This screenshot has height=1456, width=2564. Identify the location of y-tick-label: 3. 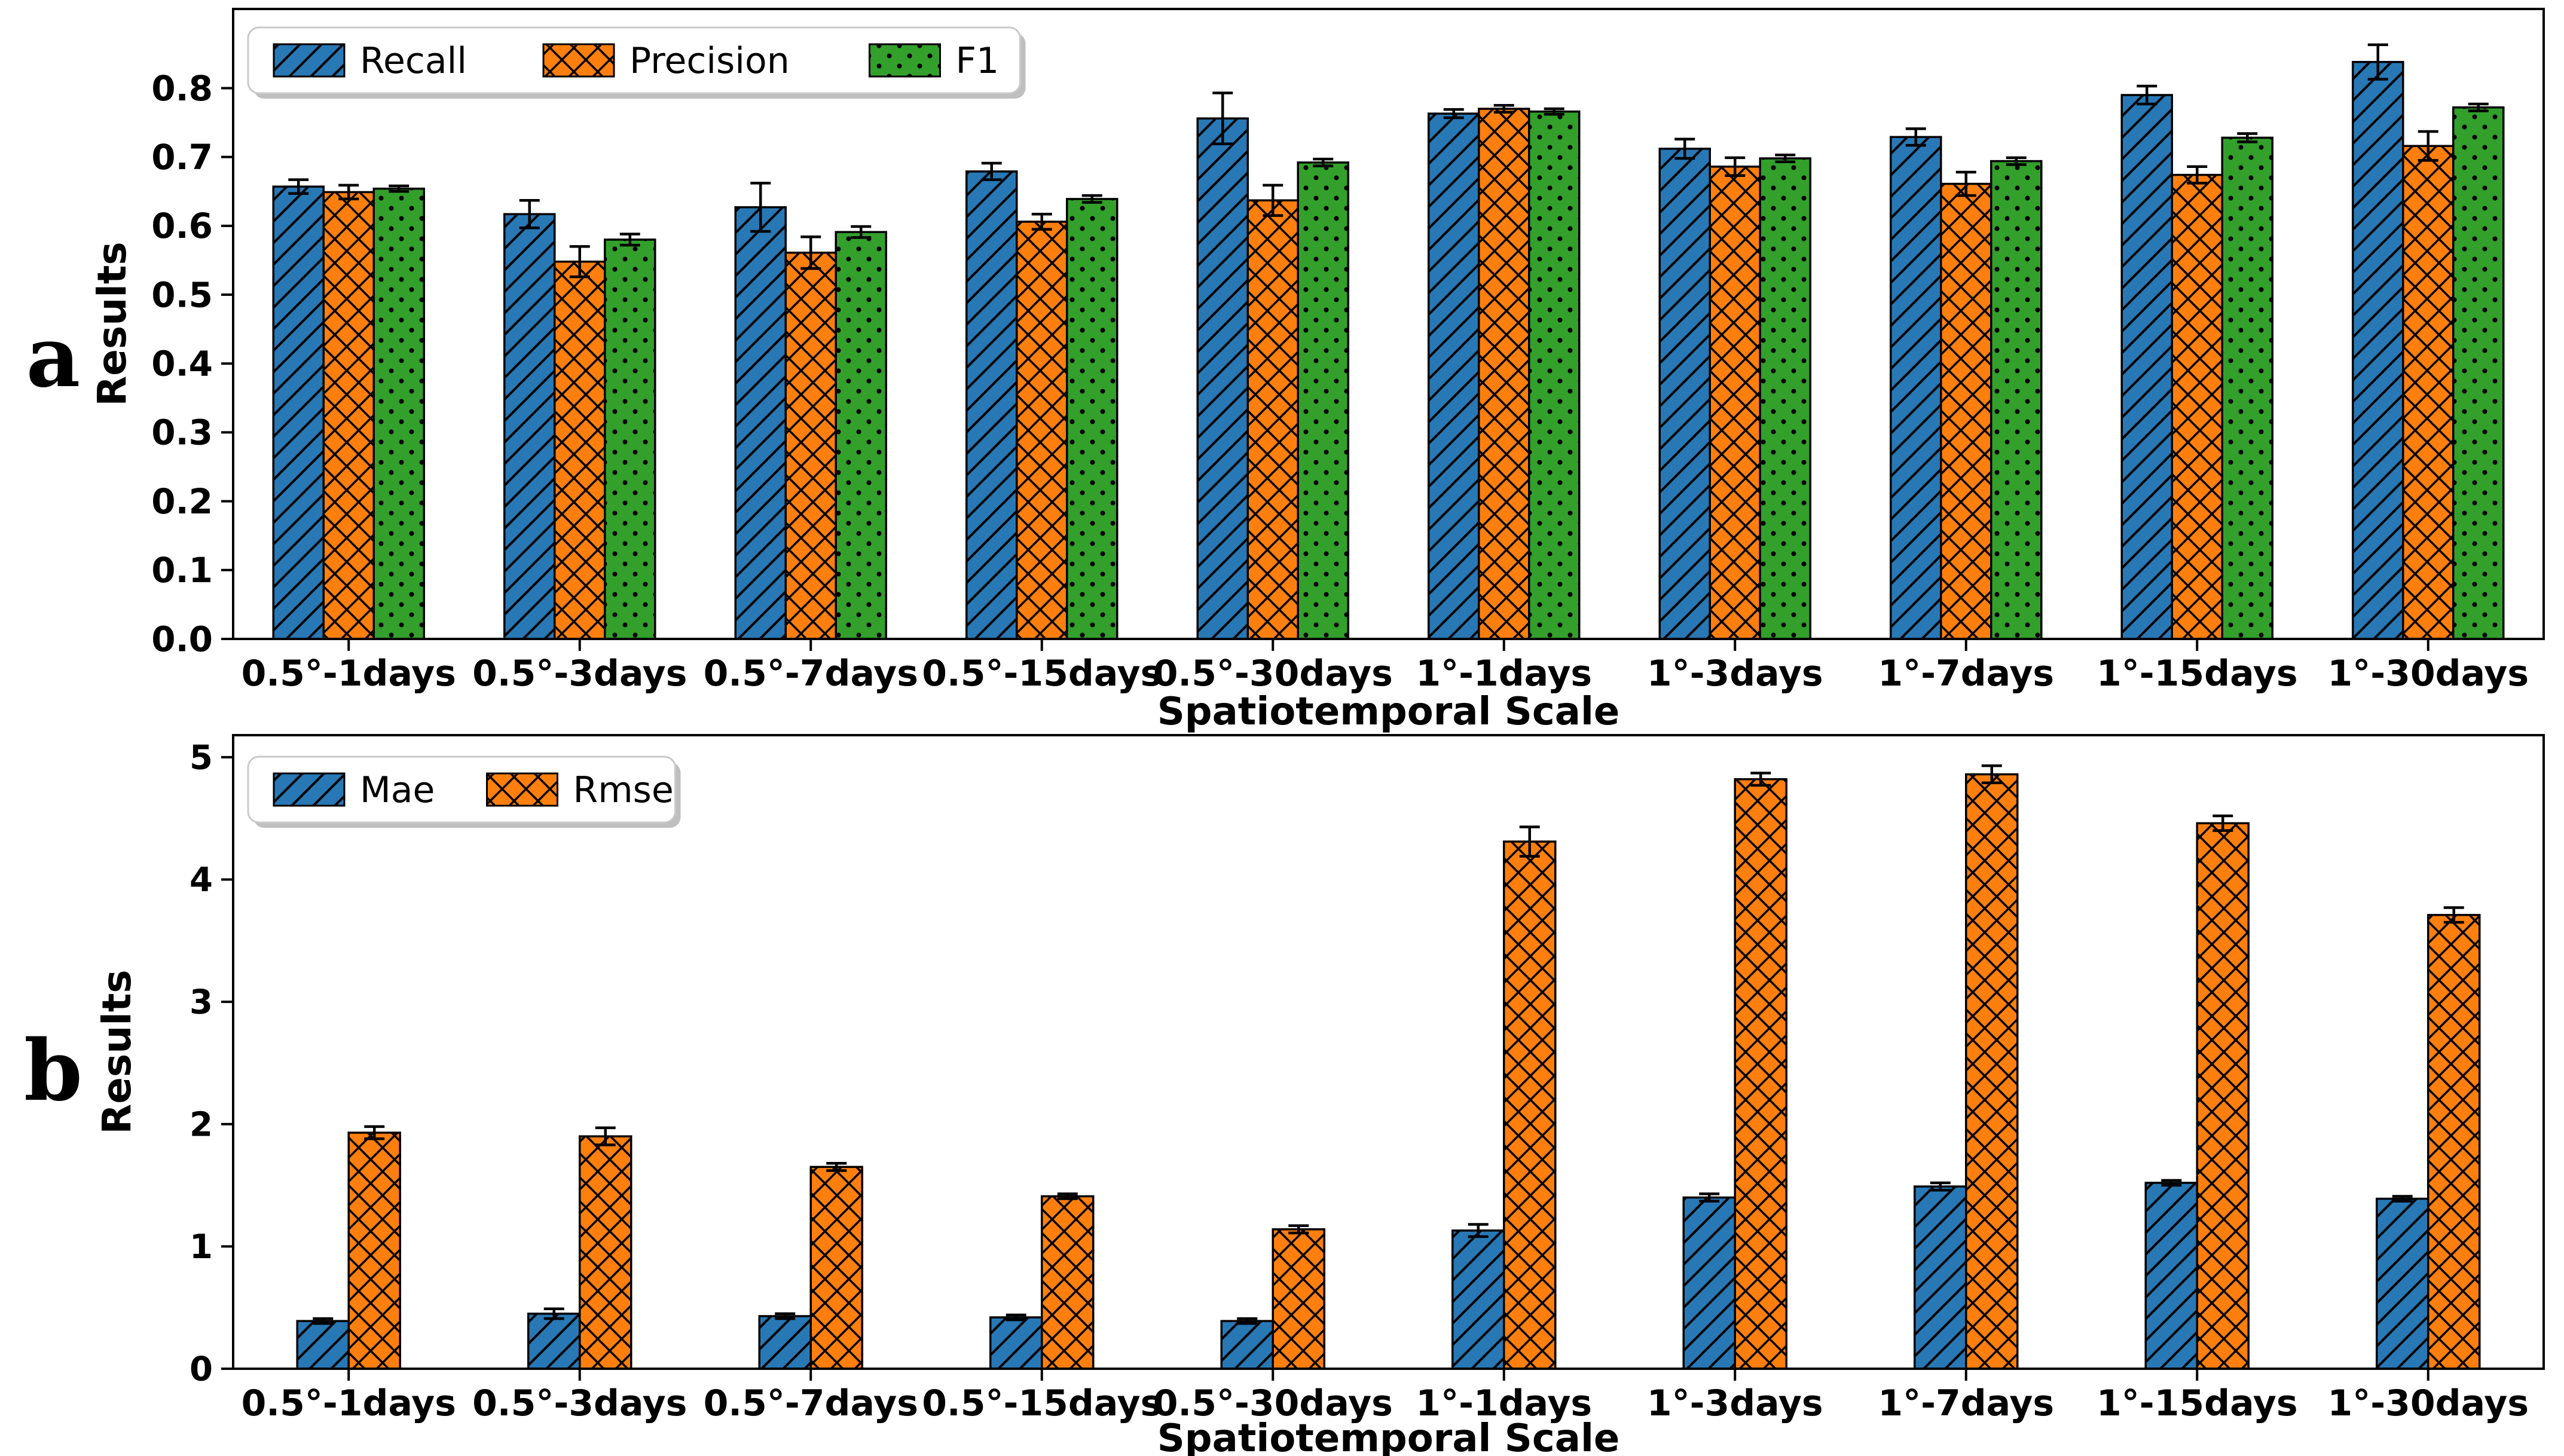
(201, 1003).